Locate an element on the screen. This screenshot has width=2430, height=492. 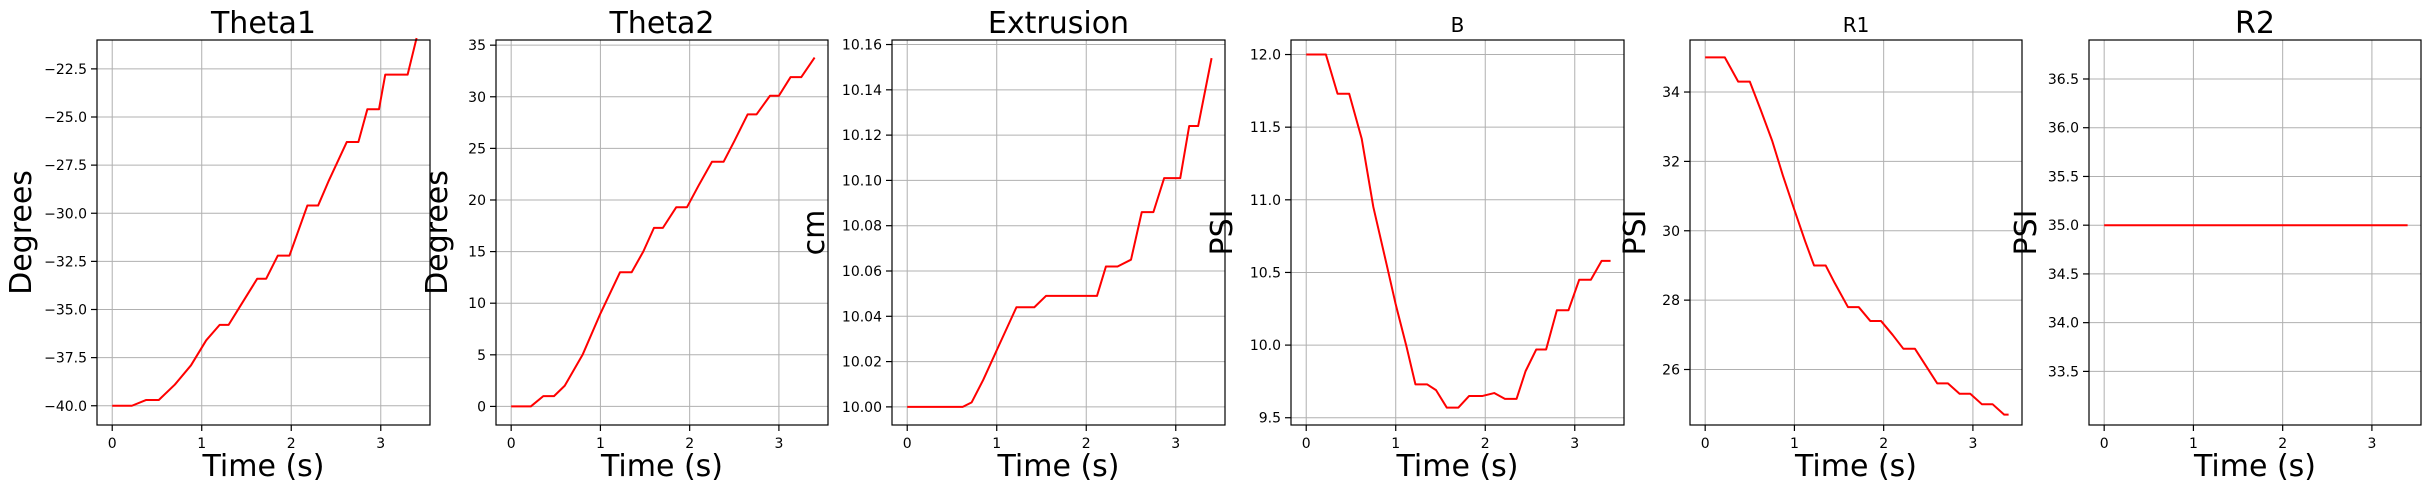
y-tick-label: 0 is located at coordinates (481, 407).